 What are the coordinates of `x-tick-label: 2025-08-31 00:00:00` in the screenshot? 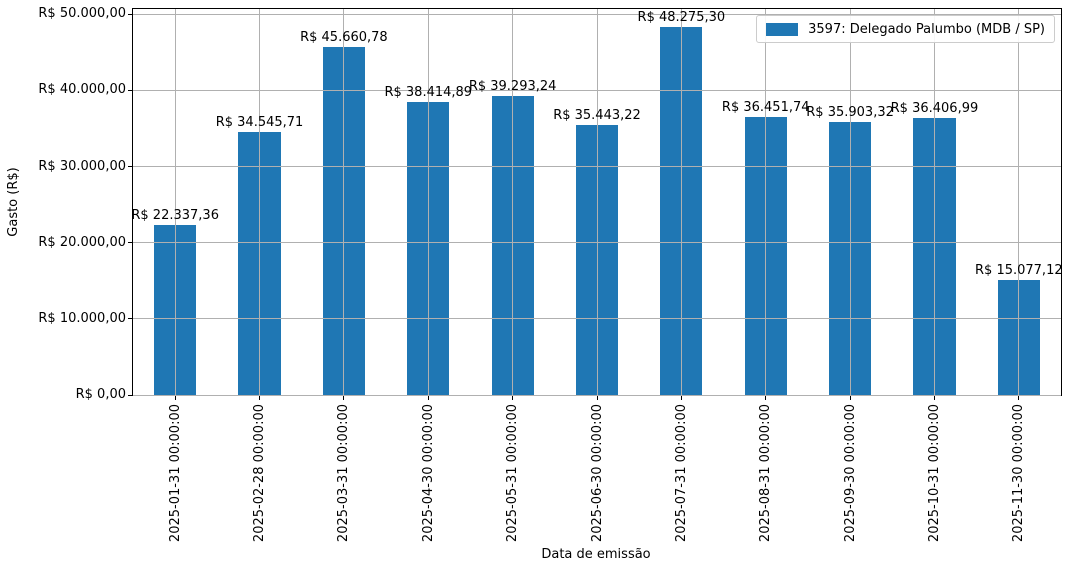 It's located at (766, 473).